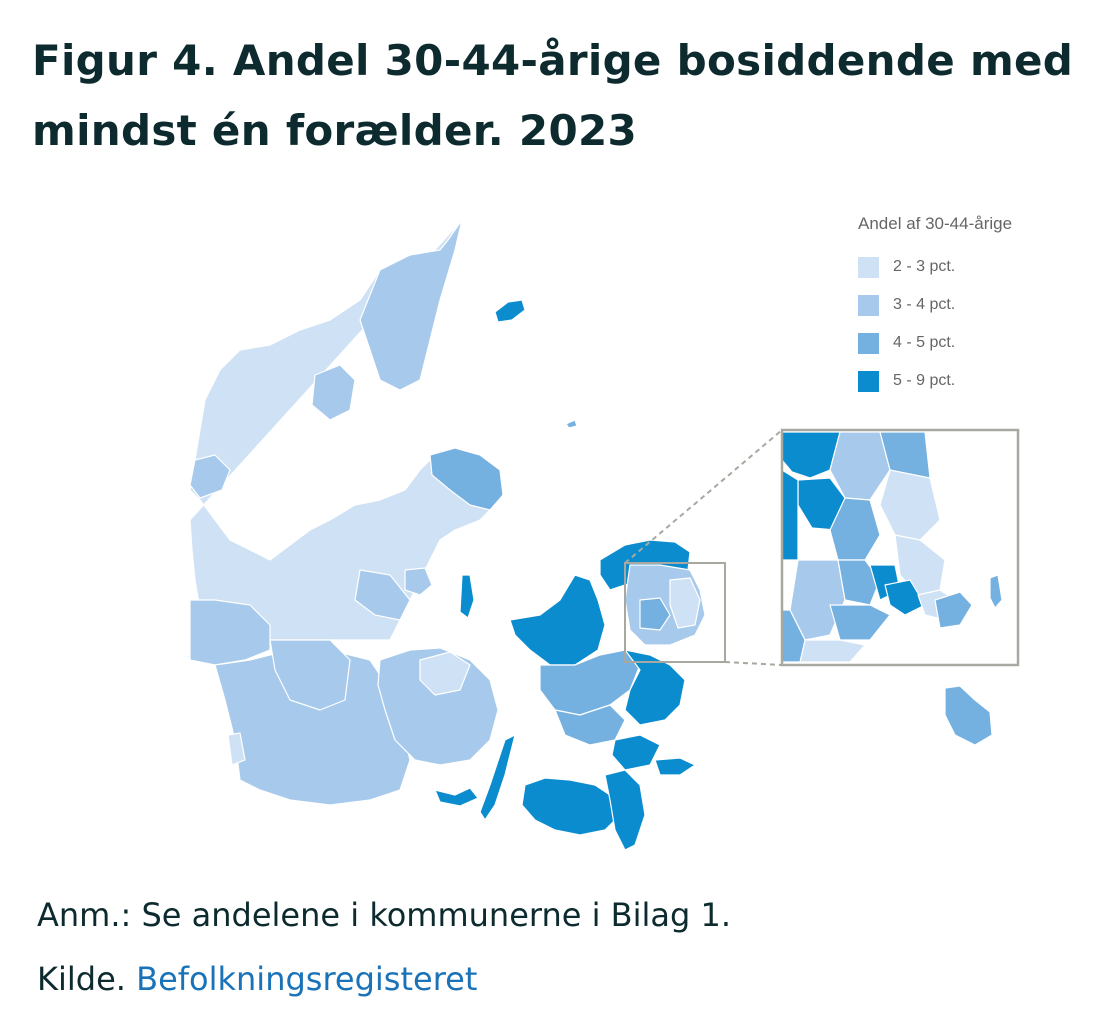 The width and height of the screenshot is (1105, 1028). What do you see at coordinates (924, 304) in the screenshot?
I see `legend-label: 3 - 4 pct.` at bounding box center [924, 304].